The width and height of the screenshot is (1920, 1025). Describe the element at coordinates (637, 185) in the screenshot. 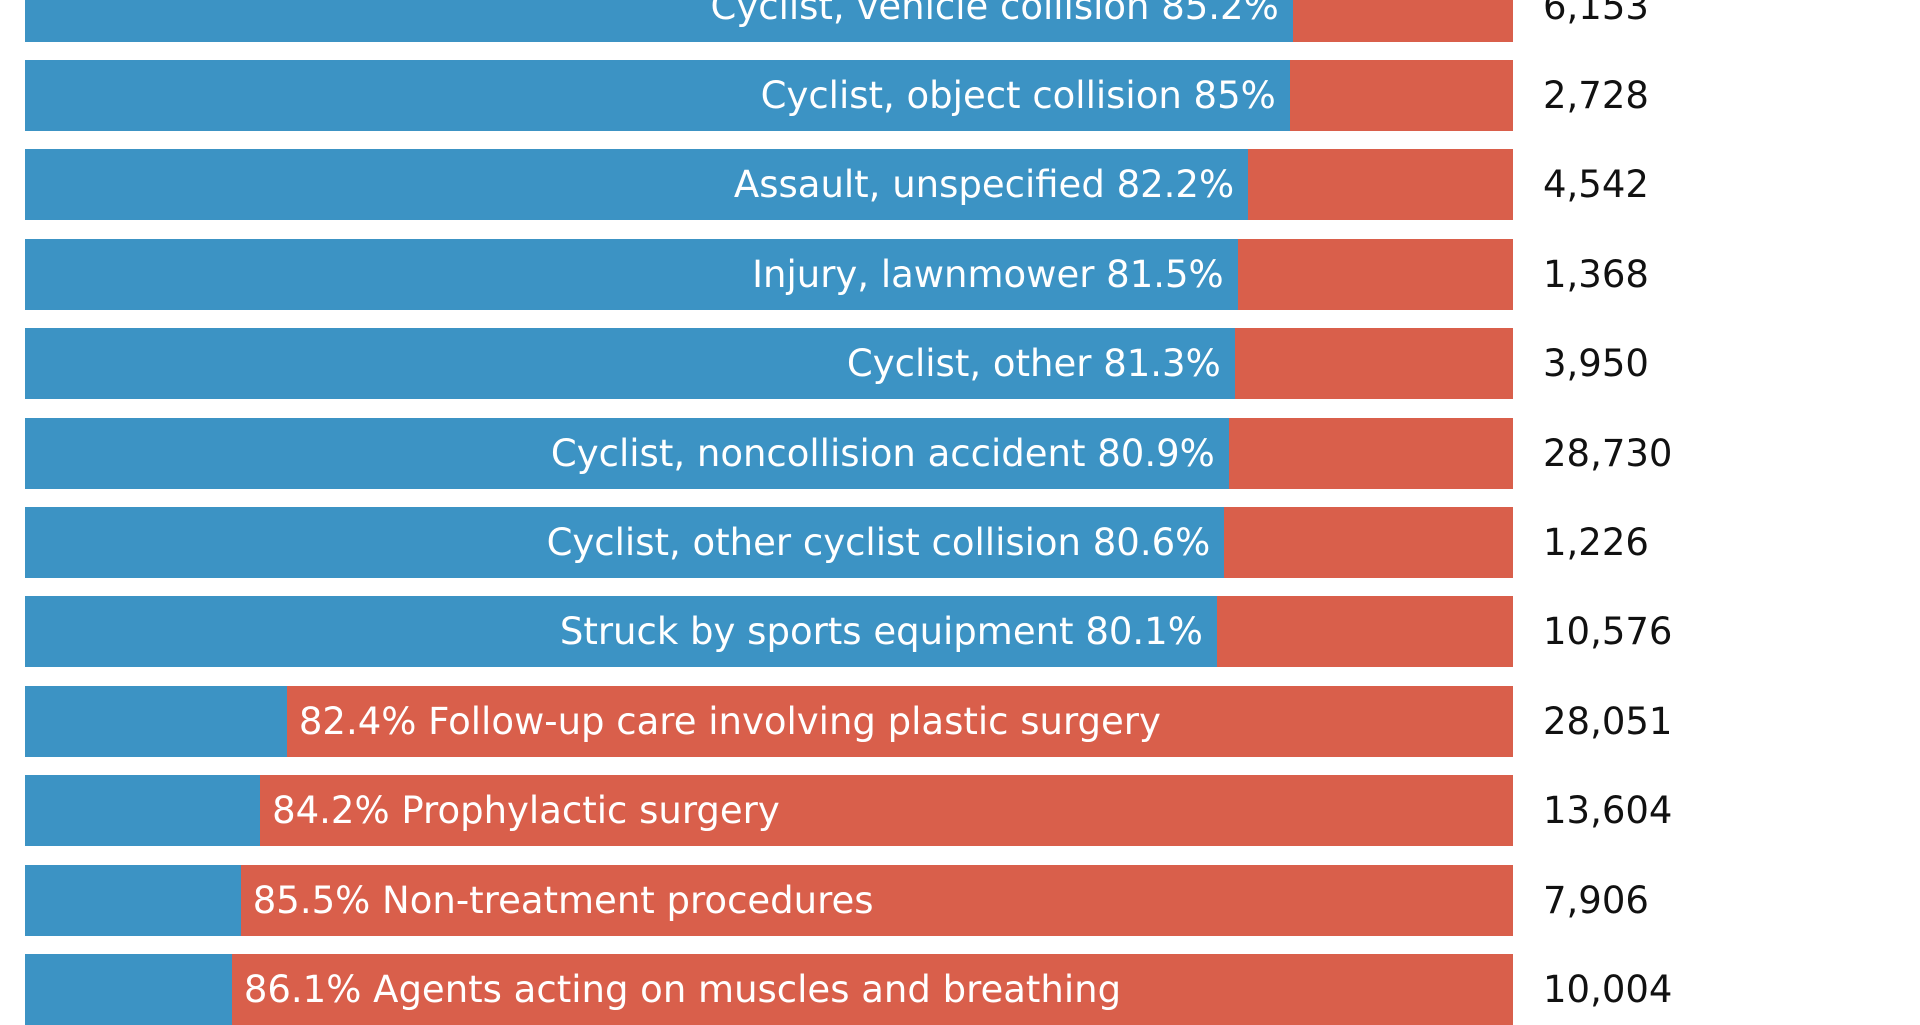

I see `bar-segment-blue: Assault, unspecified 82.2%` at that location.